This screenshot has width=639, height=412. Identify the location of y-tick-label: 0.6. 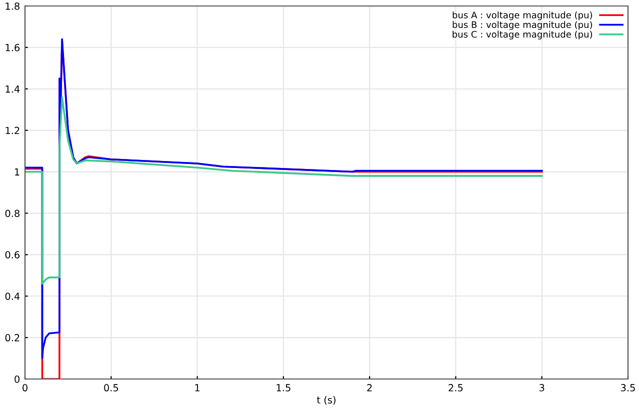
(12, 254).